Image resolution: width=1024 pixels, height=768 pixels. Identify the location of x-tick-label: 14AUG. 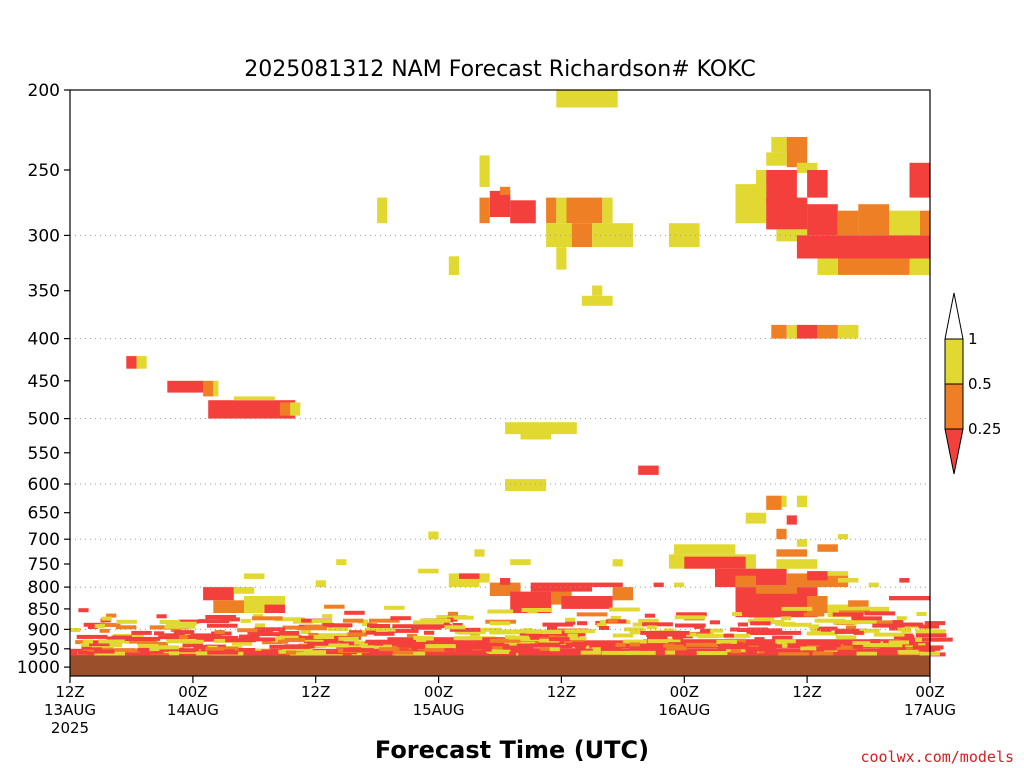
(193, 710).